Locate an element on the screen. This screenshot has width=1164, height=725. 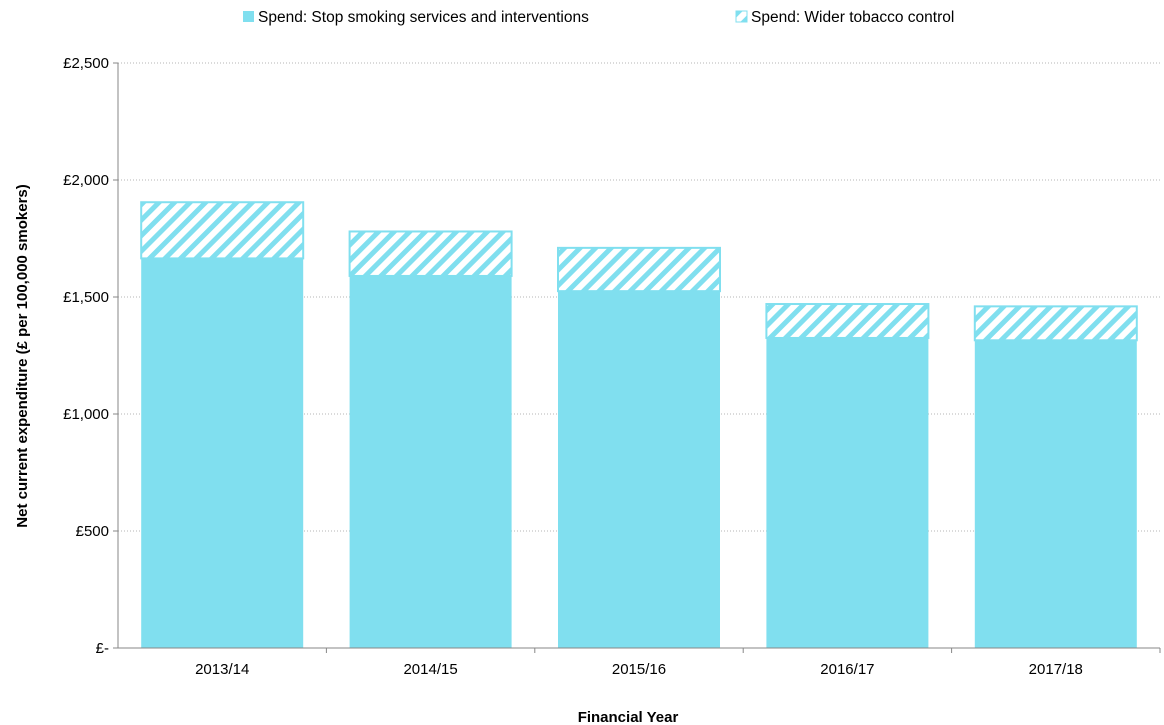
x-axis-title: Financial Year is located at coordinates (628, 717).